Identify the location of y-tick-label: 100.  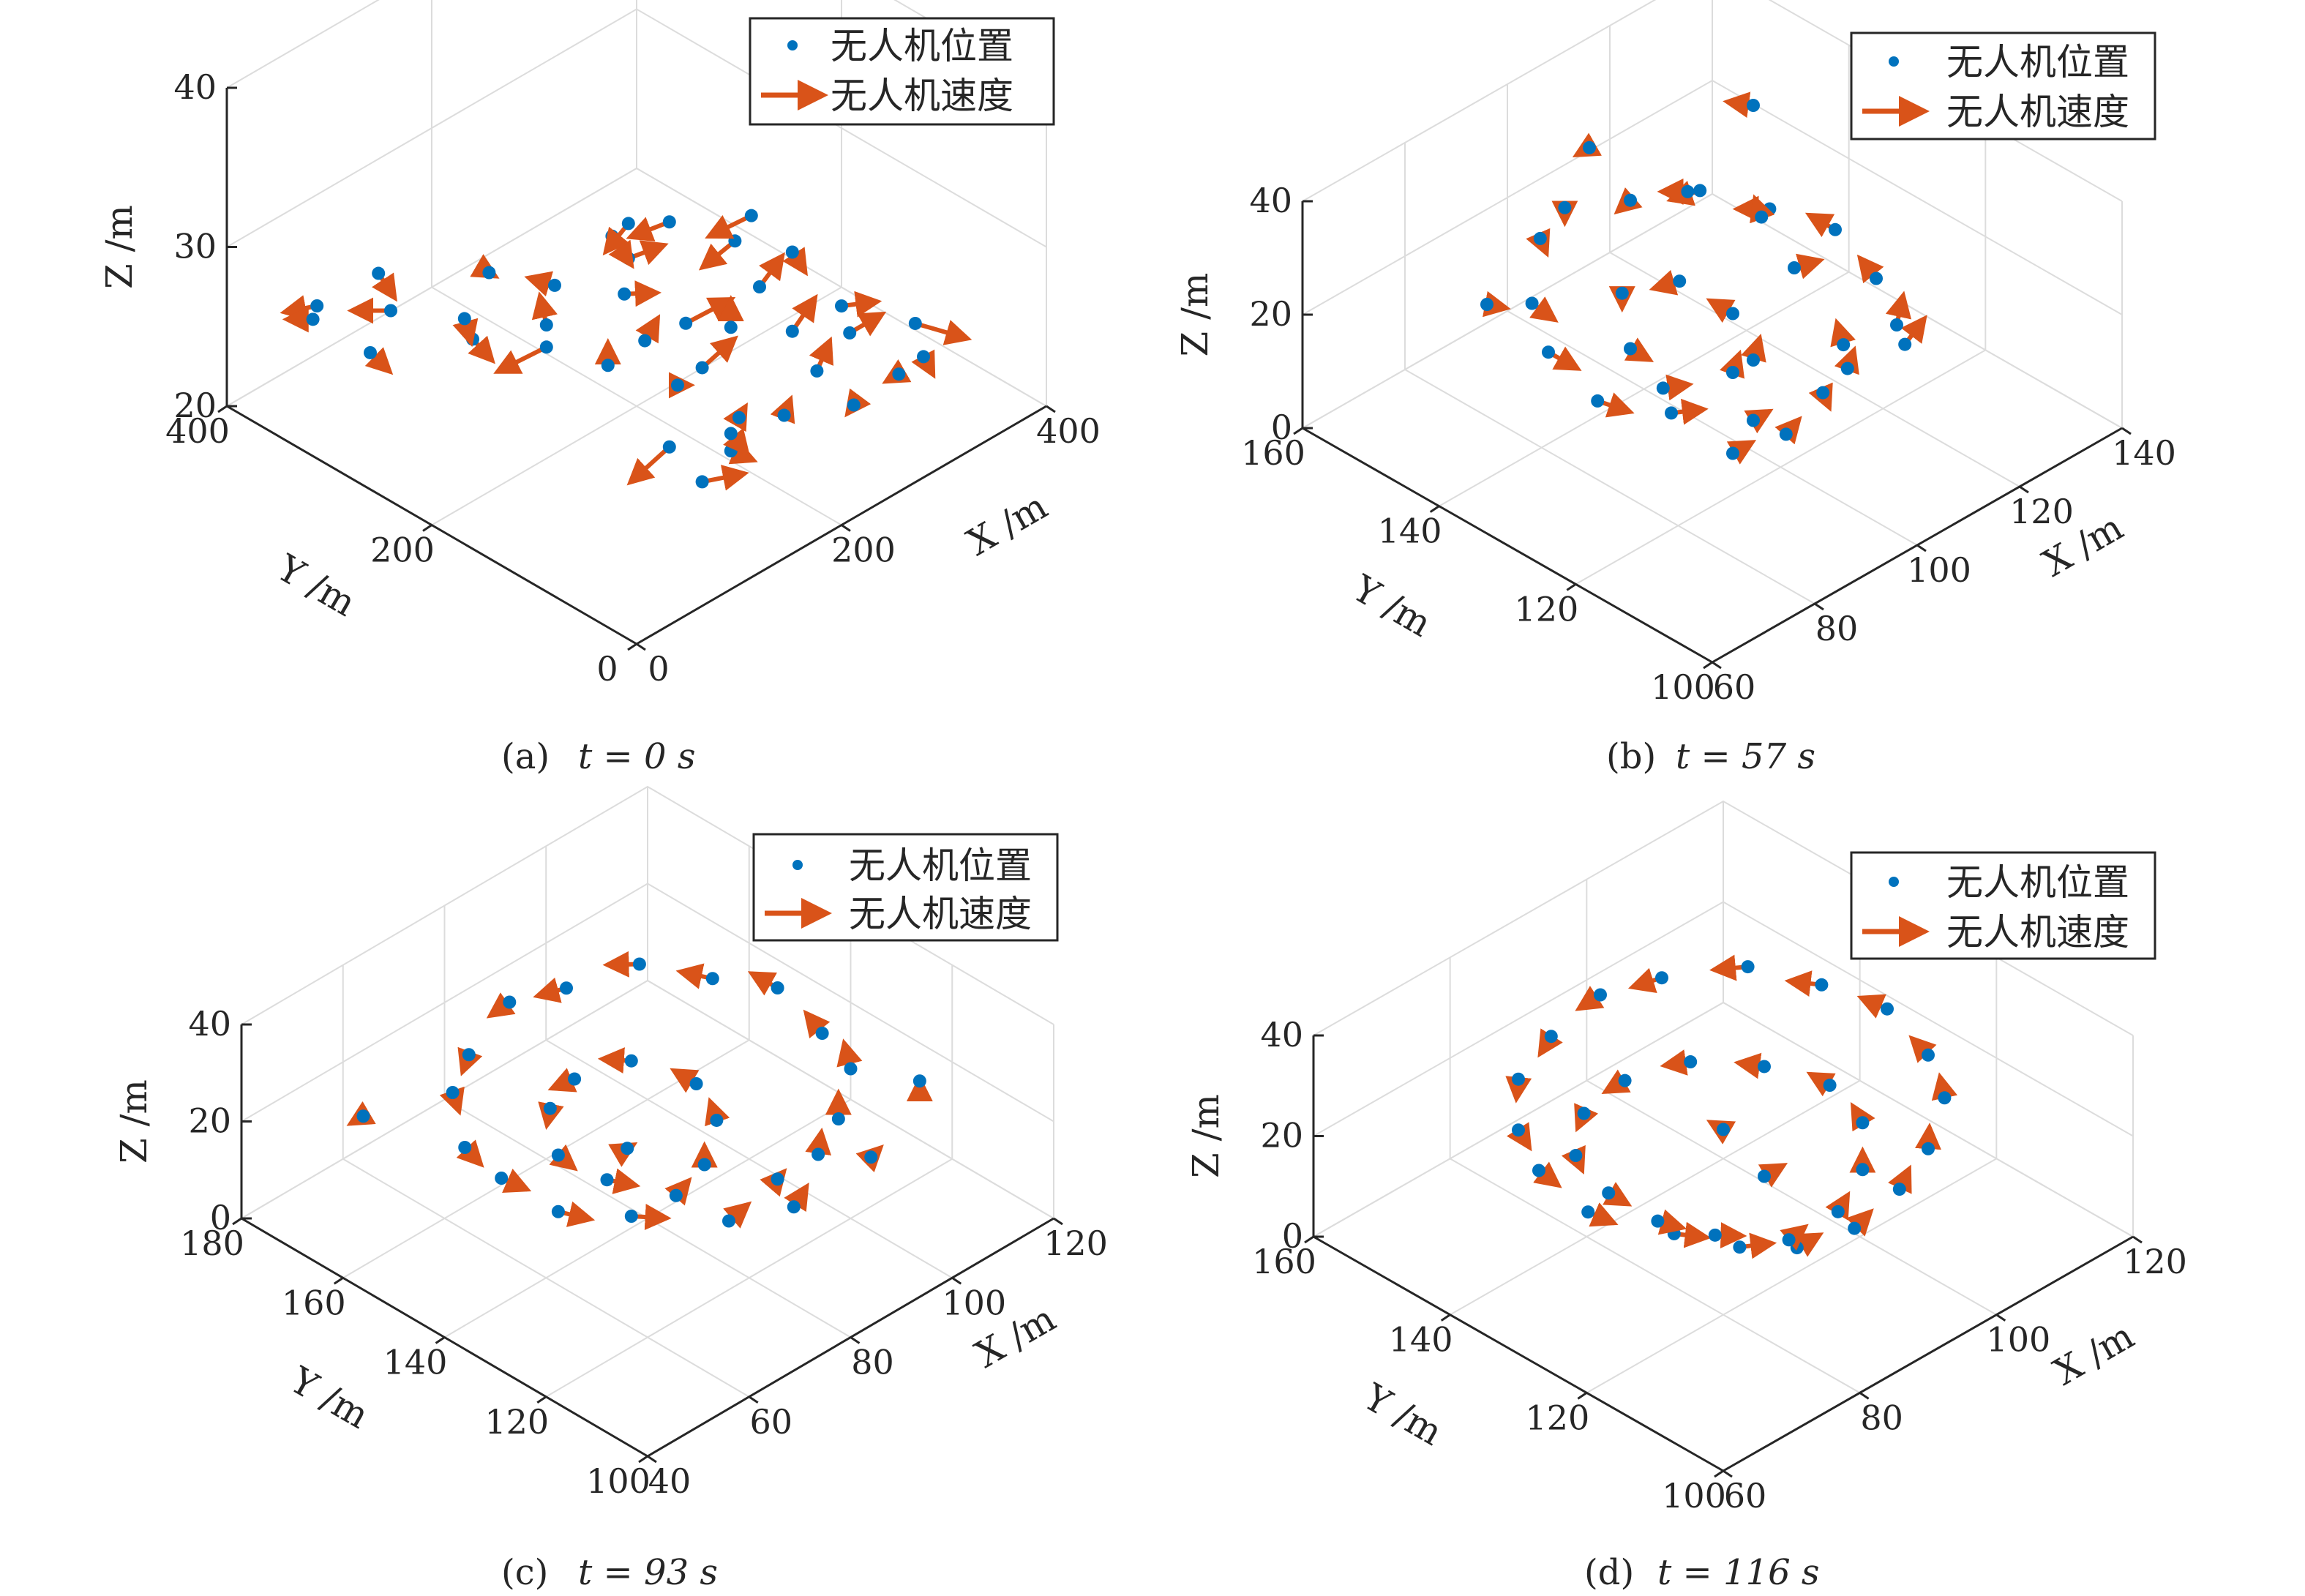
(618, 1481).